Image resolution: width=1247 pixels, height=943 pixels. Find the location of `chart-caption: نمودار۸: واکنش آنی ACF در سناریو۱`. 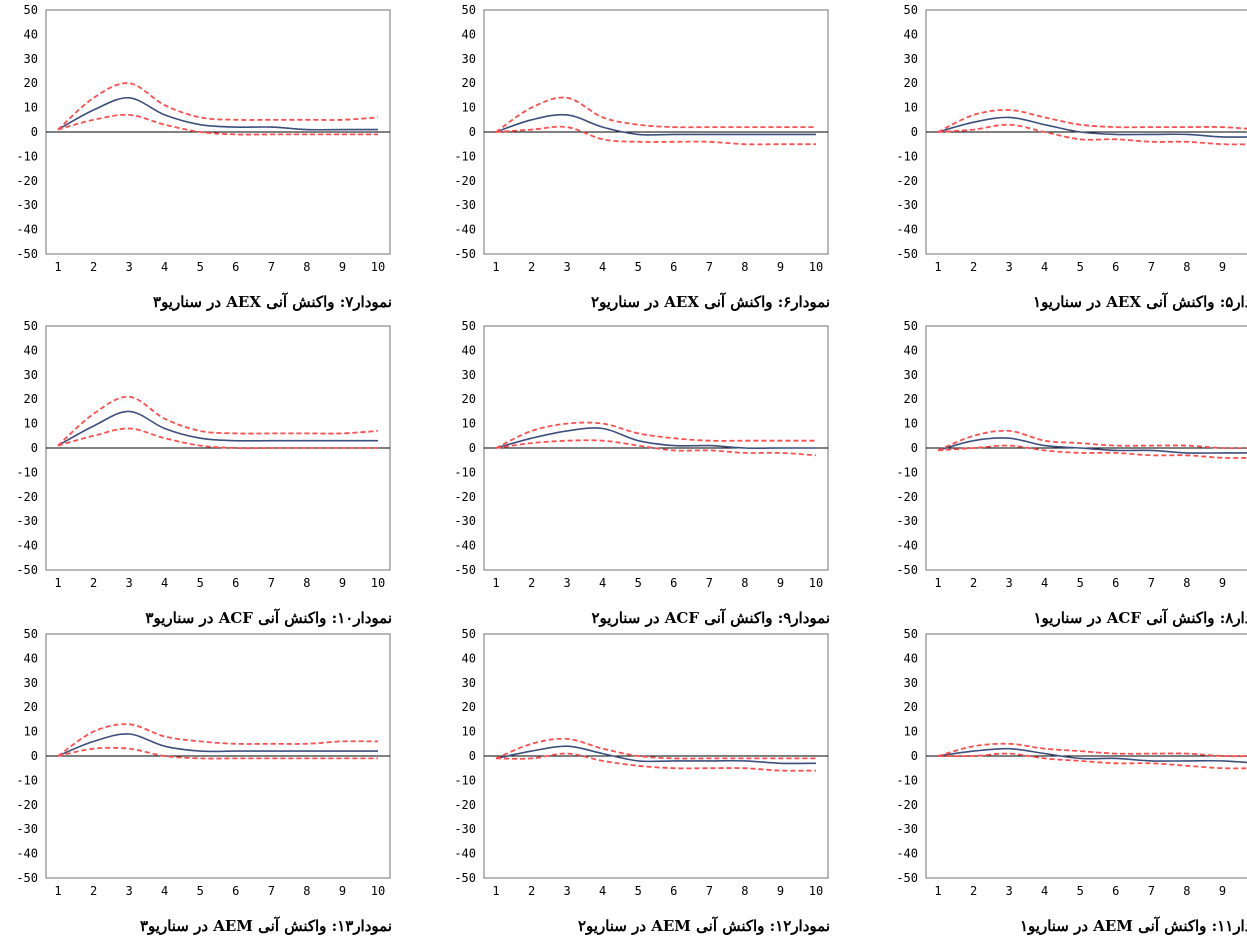

chart-caption: نمودار۸: واکنش آنی ACF در سناریو۱ is located at coordinates (1140, 618).